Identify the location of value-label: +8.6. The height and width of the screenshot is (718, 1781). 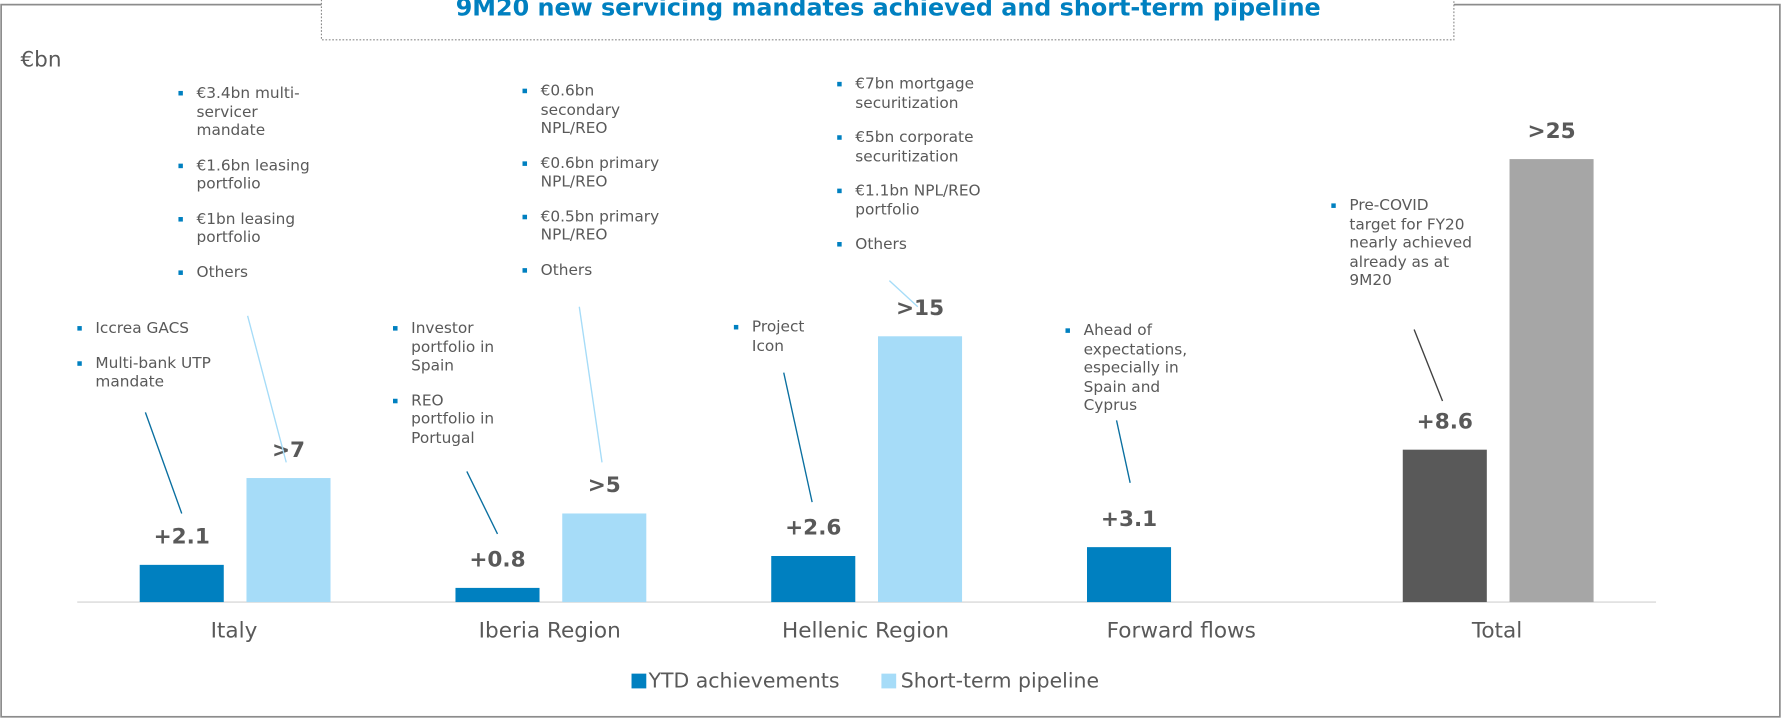
(1445, 421).